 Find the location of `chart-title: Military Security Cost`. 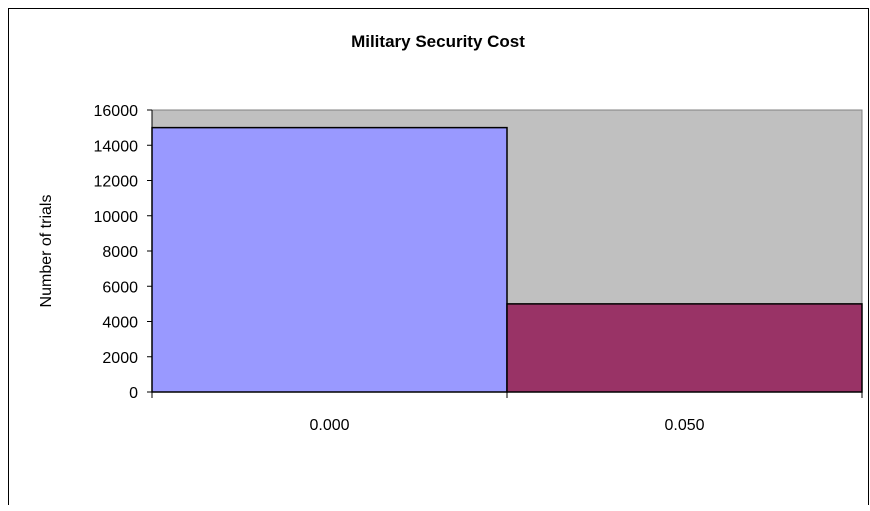

chart-title: Military Security Cost is located at coordinates (438, 41).